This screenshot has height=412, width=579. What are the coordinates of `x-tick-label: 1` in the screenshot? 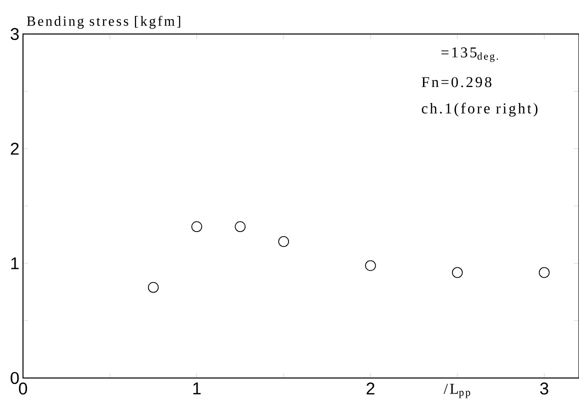 It's located at (197, 388).